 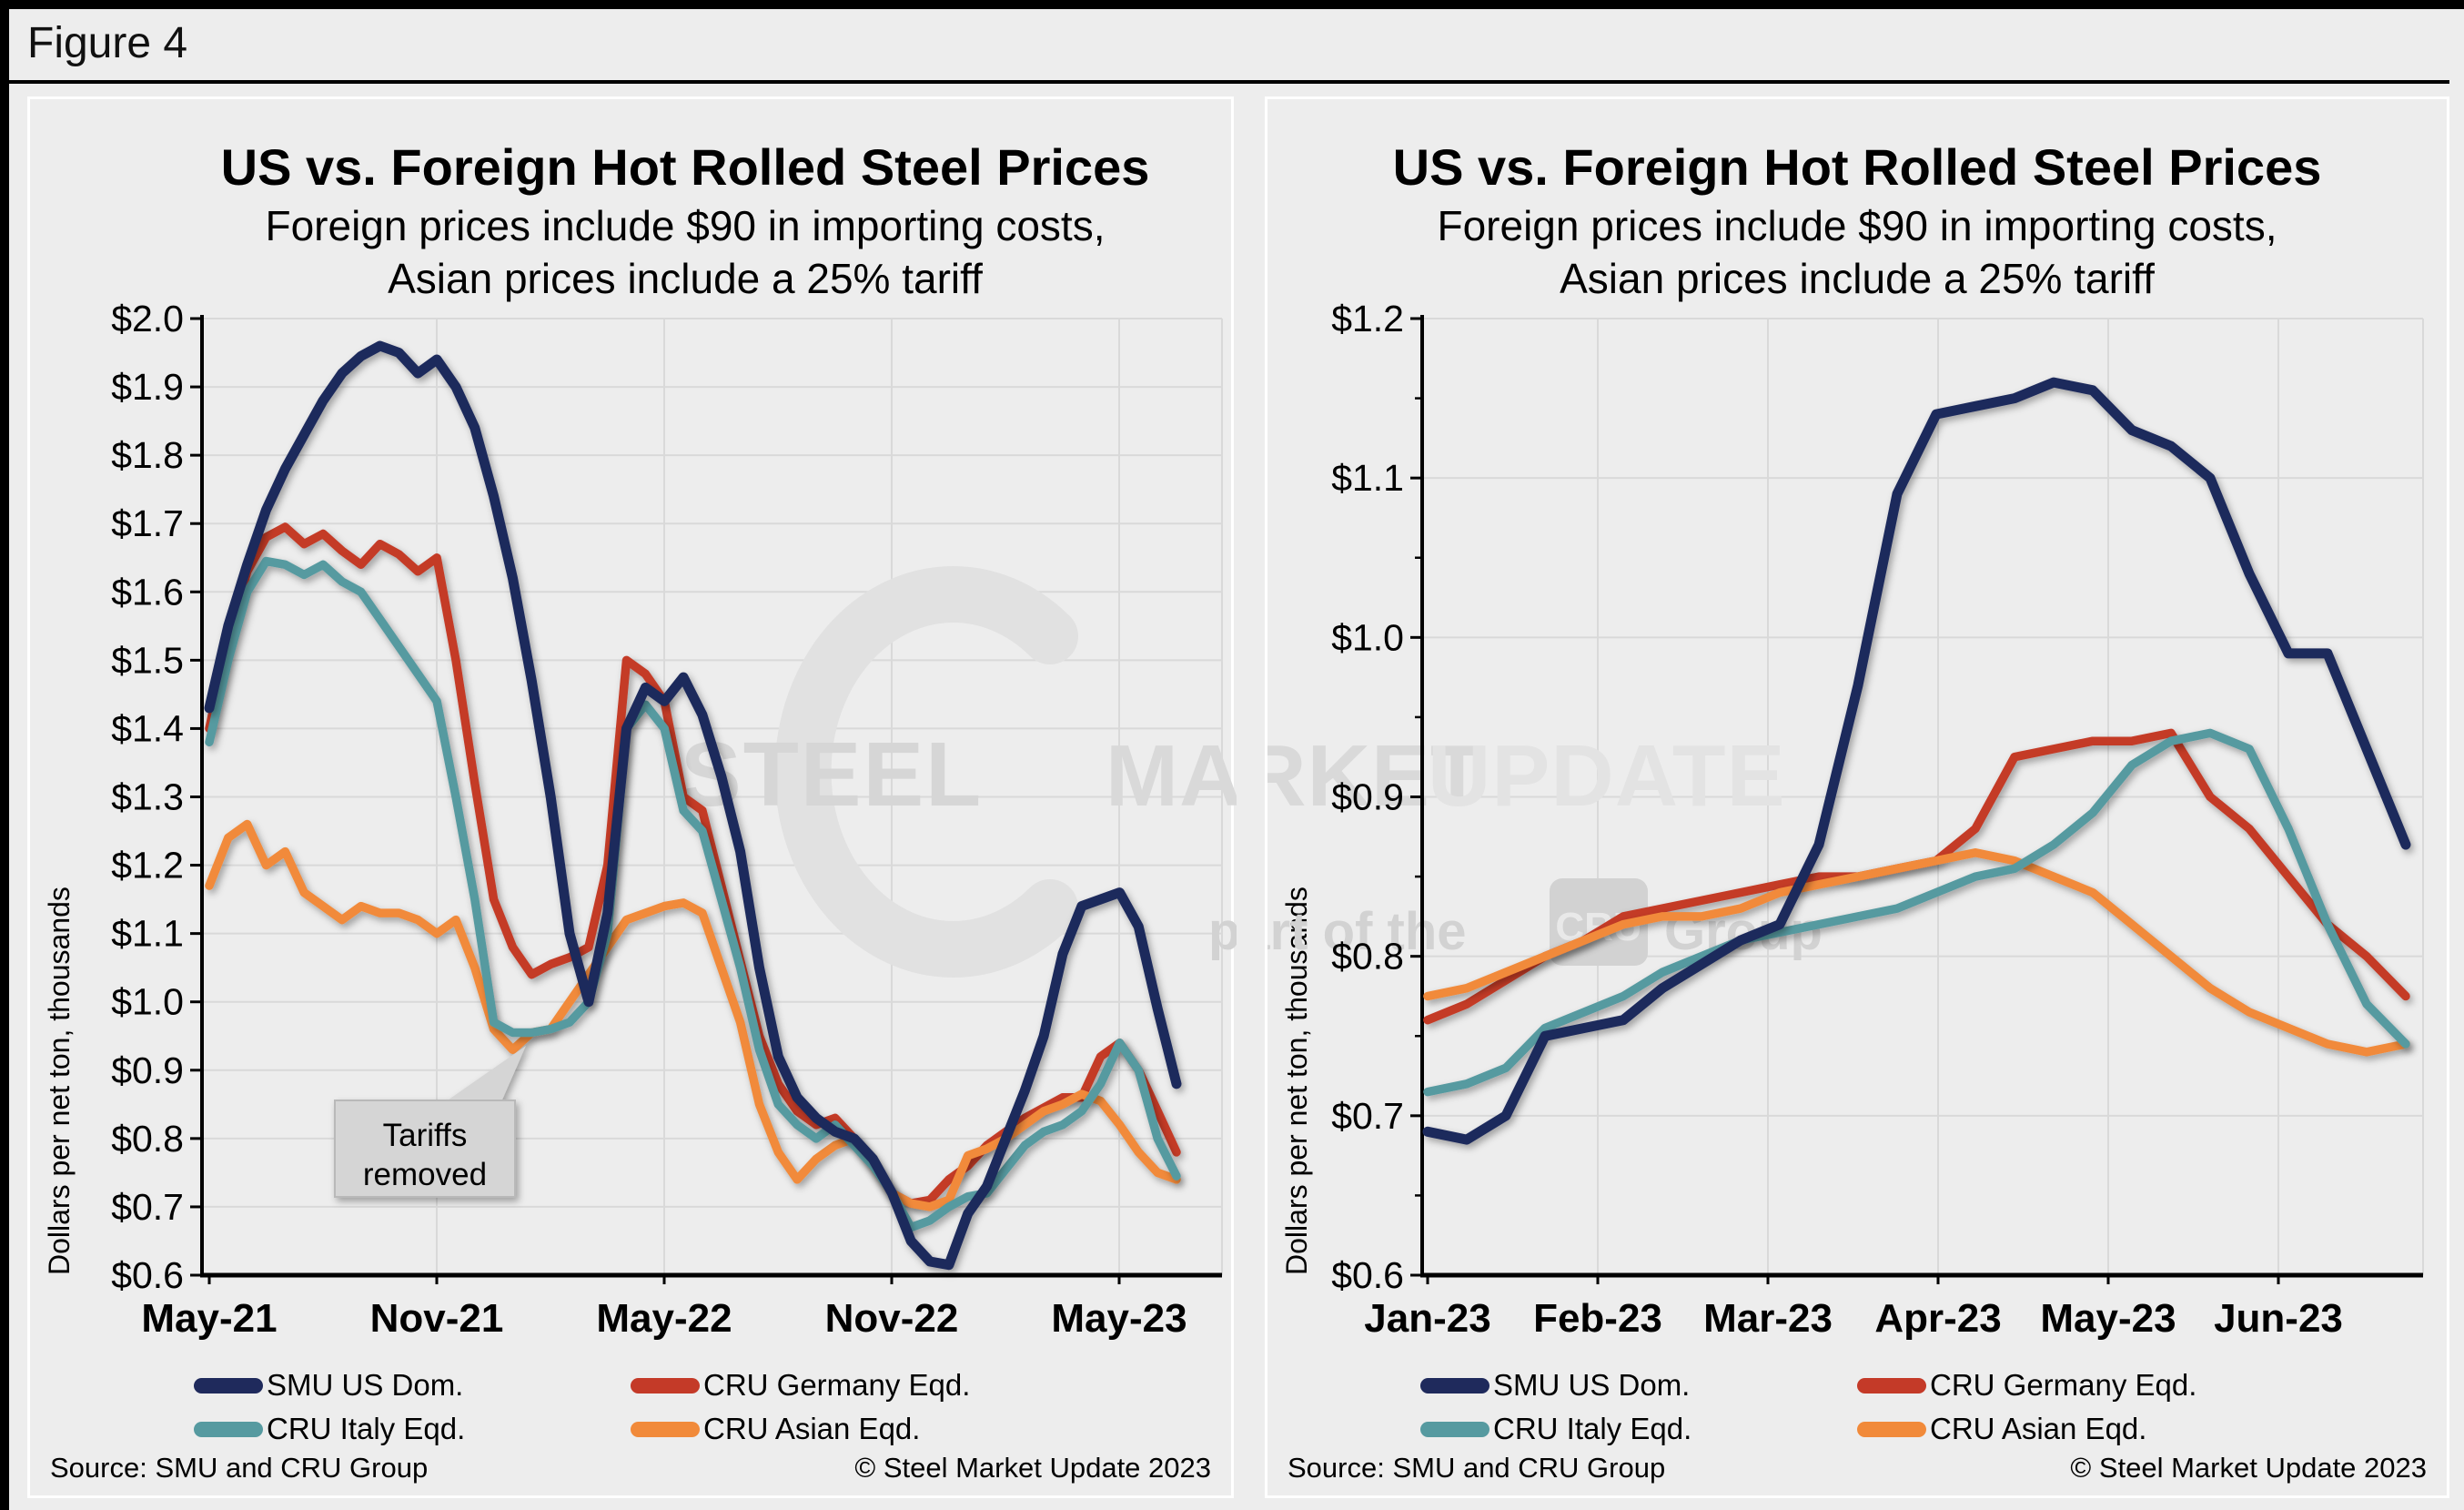 I want to click on y-tick-label: $1.5, so click(x=147, y=660).